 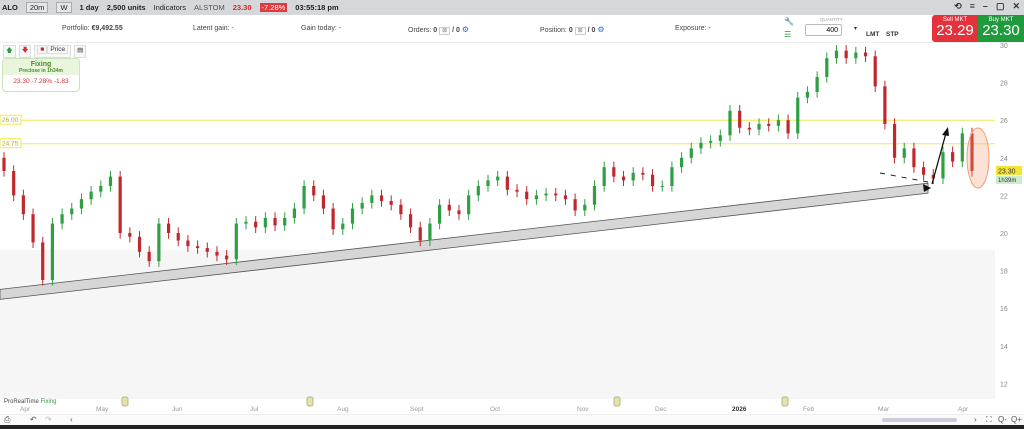 I want to click on y-tick-label: 26, so click(x=1004, y=121).